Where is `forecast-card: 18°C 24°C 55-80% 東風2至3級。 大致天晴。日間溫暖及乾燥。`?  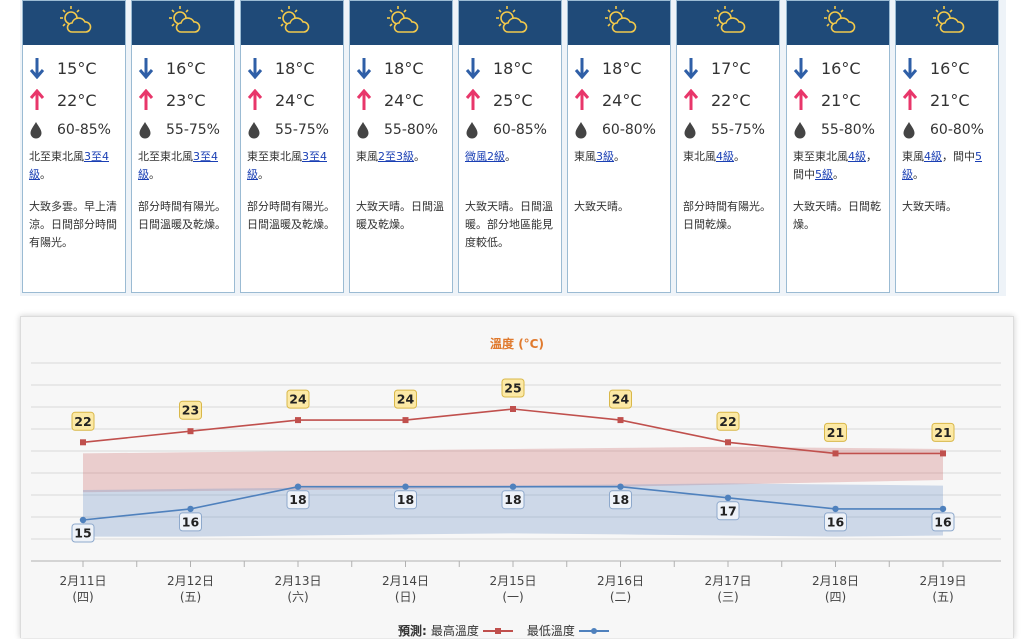
forecast-card: 18°C 24°C 55-80% 東風2至3級。 大致天晴。日間溫暖及乾燥。 is located at coordinates (401, 146).